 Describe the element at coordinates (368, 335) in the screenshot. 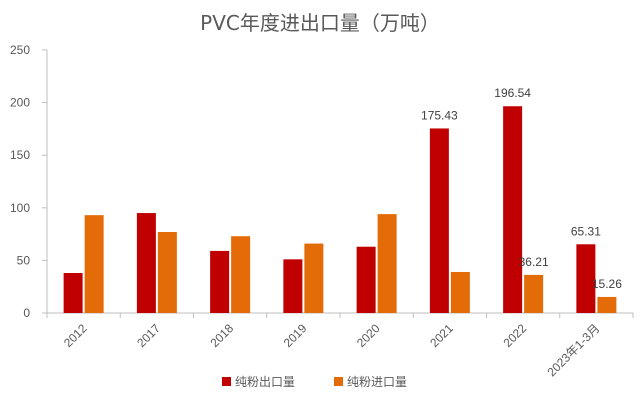

I see `x-tick-label: 2020` at that location.